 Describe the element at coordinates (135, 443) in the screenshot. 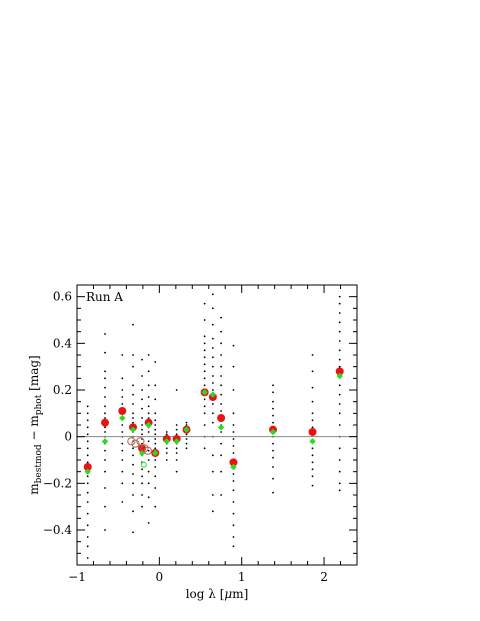

I see `open-circle-point` at that location.